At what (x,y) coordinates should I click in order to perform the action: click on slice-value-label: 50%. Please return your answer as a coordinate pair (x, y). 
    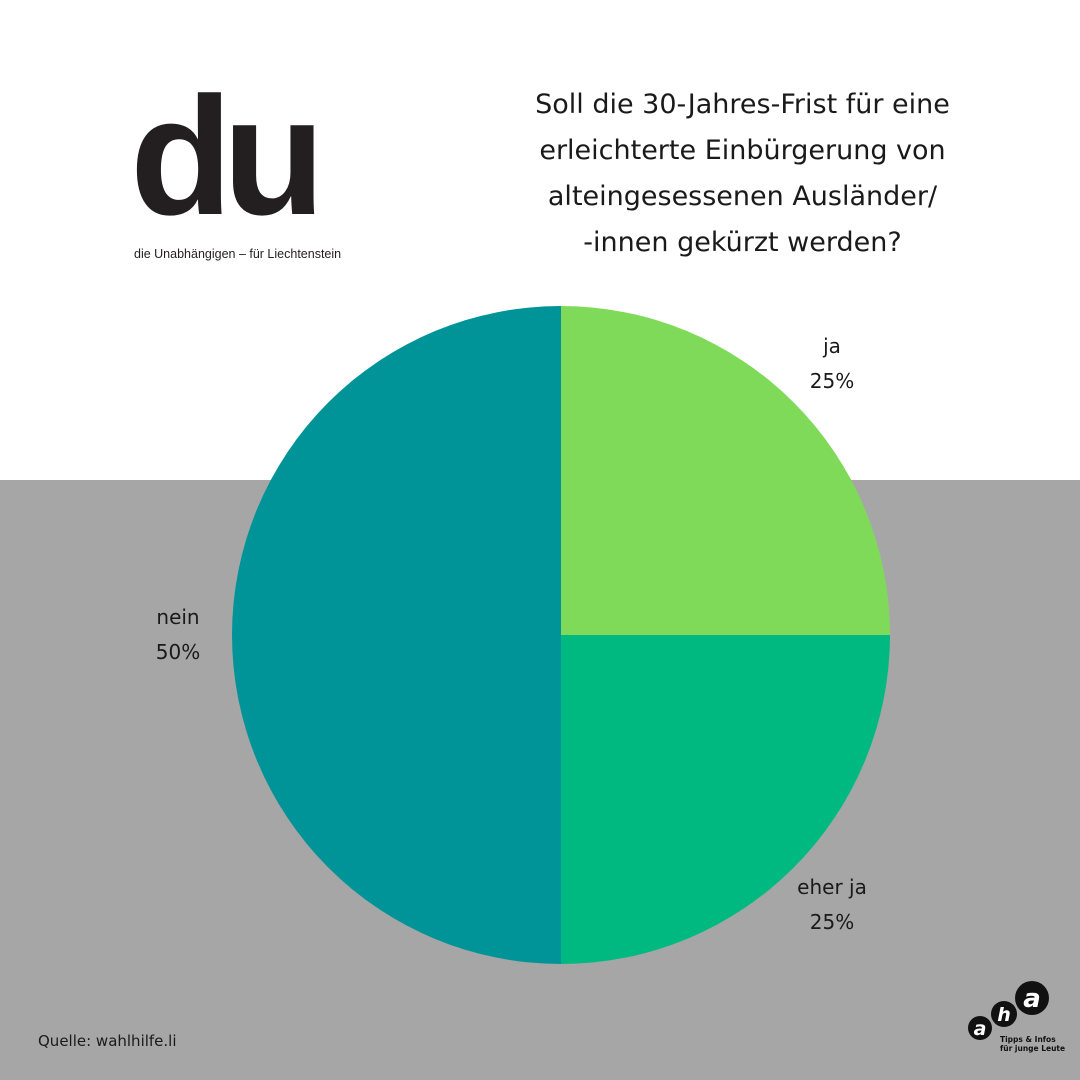
    Looking at the image, I should click on (178, 652).